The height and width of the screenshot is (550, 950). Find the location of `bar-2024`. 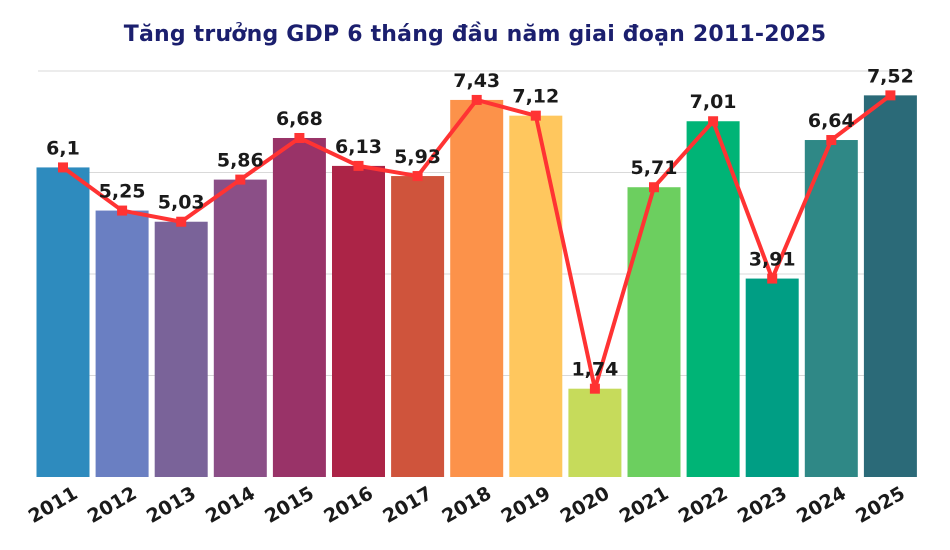

bar-2024 is located at coordinates (831, 308).